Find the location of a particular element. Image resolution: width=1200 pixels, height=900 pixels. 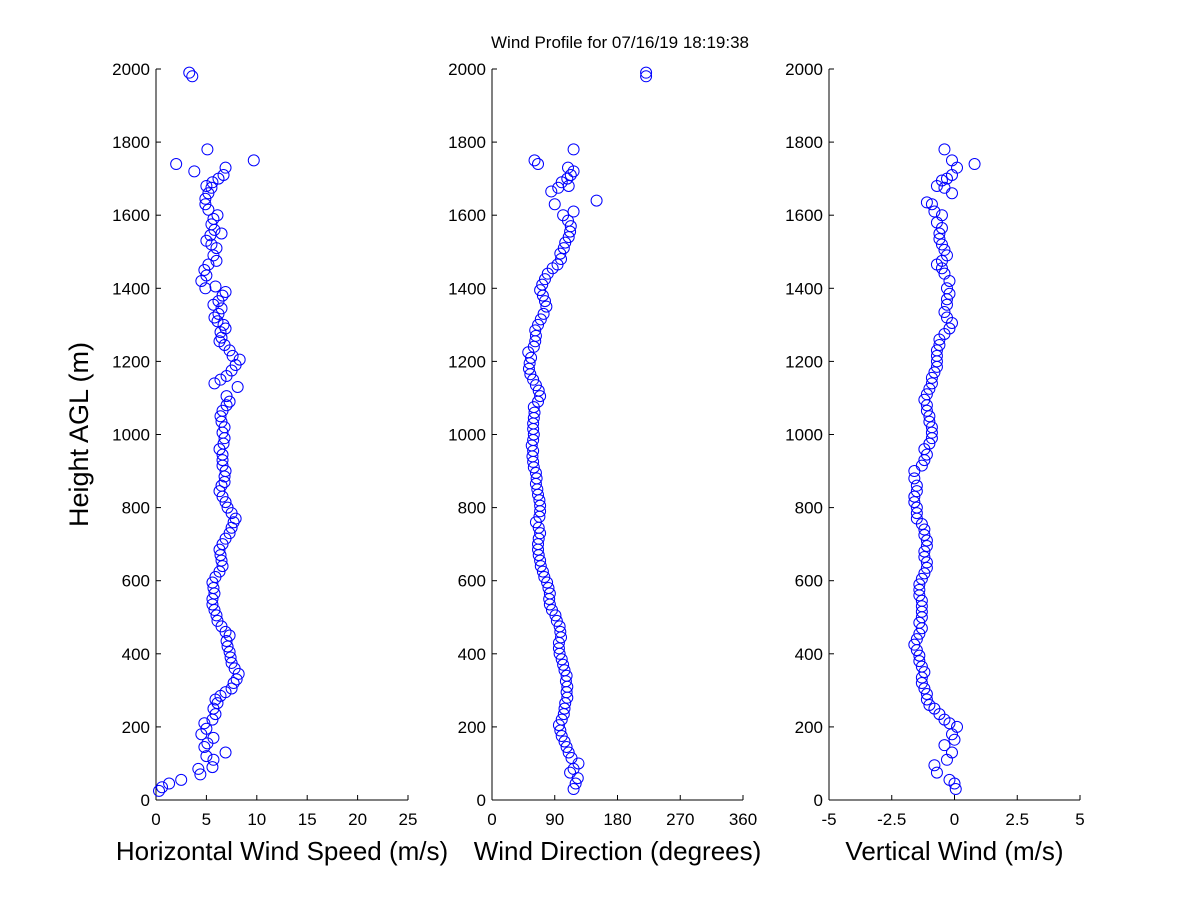

x-tick-label: 90 is located at coordinates (554, 819).